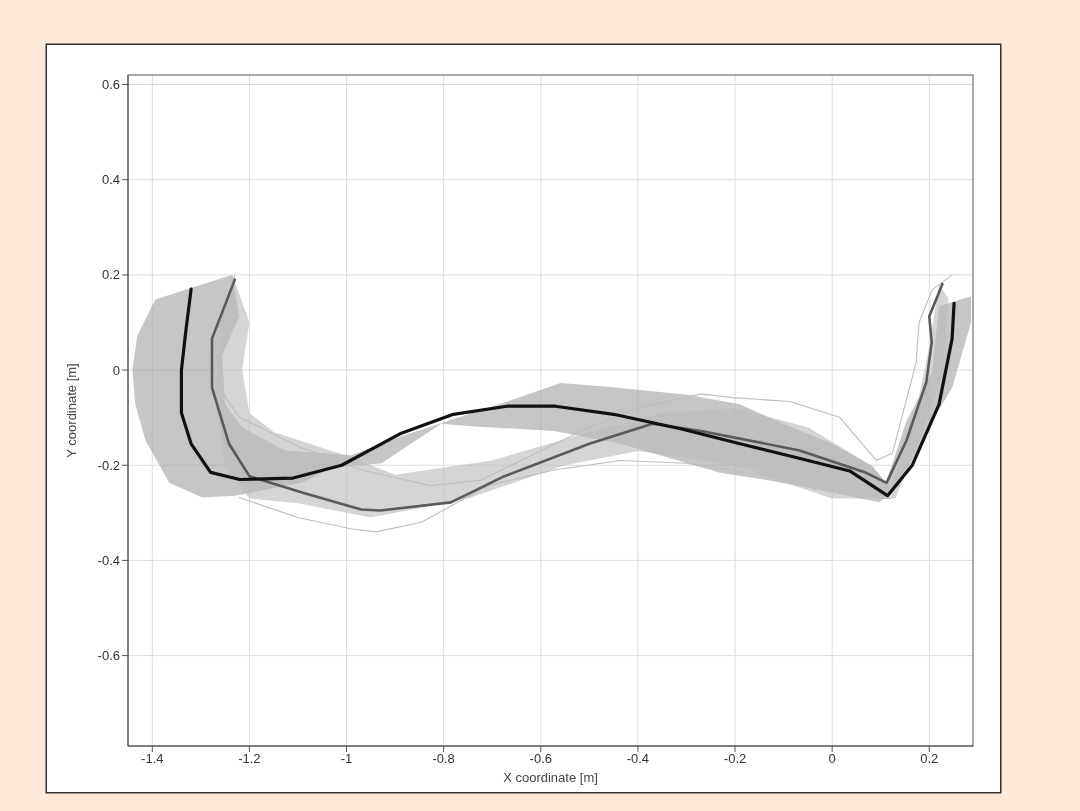  I want to click on x-axis-title: X coordinate [m], so click(550, 777).